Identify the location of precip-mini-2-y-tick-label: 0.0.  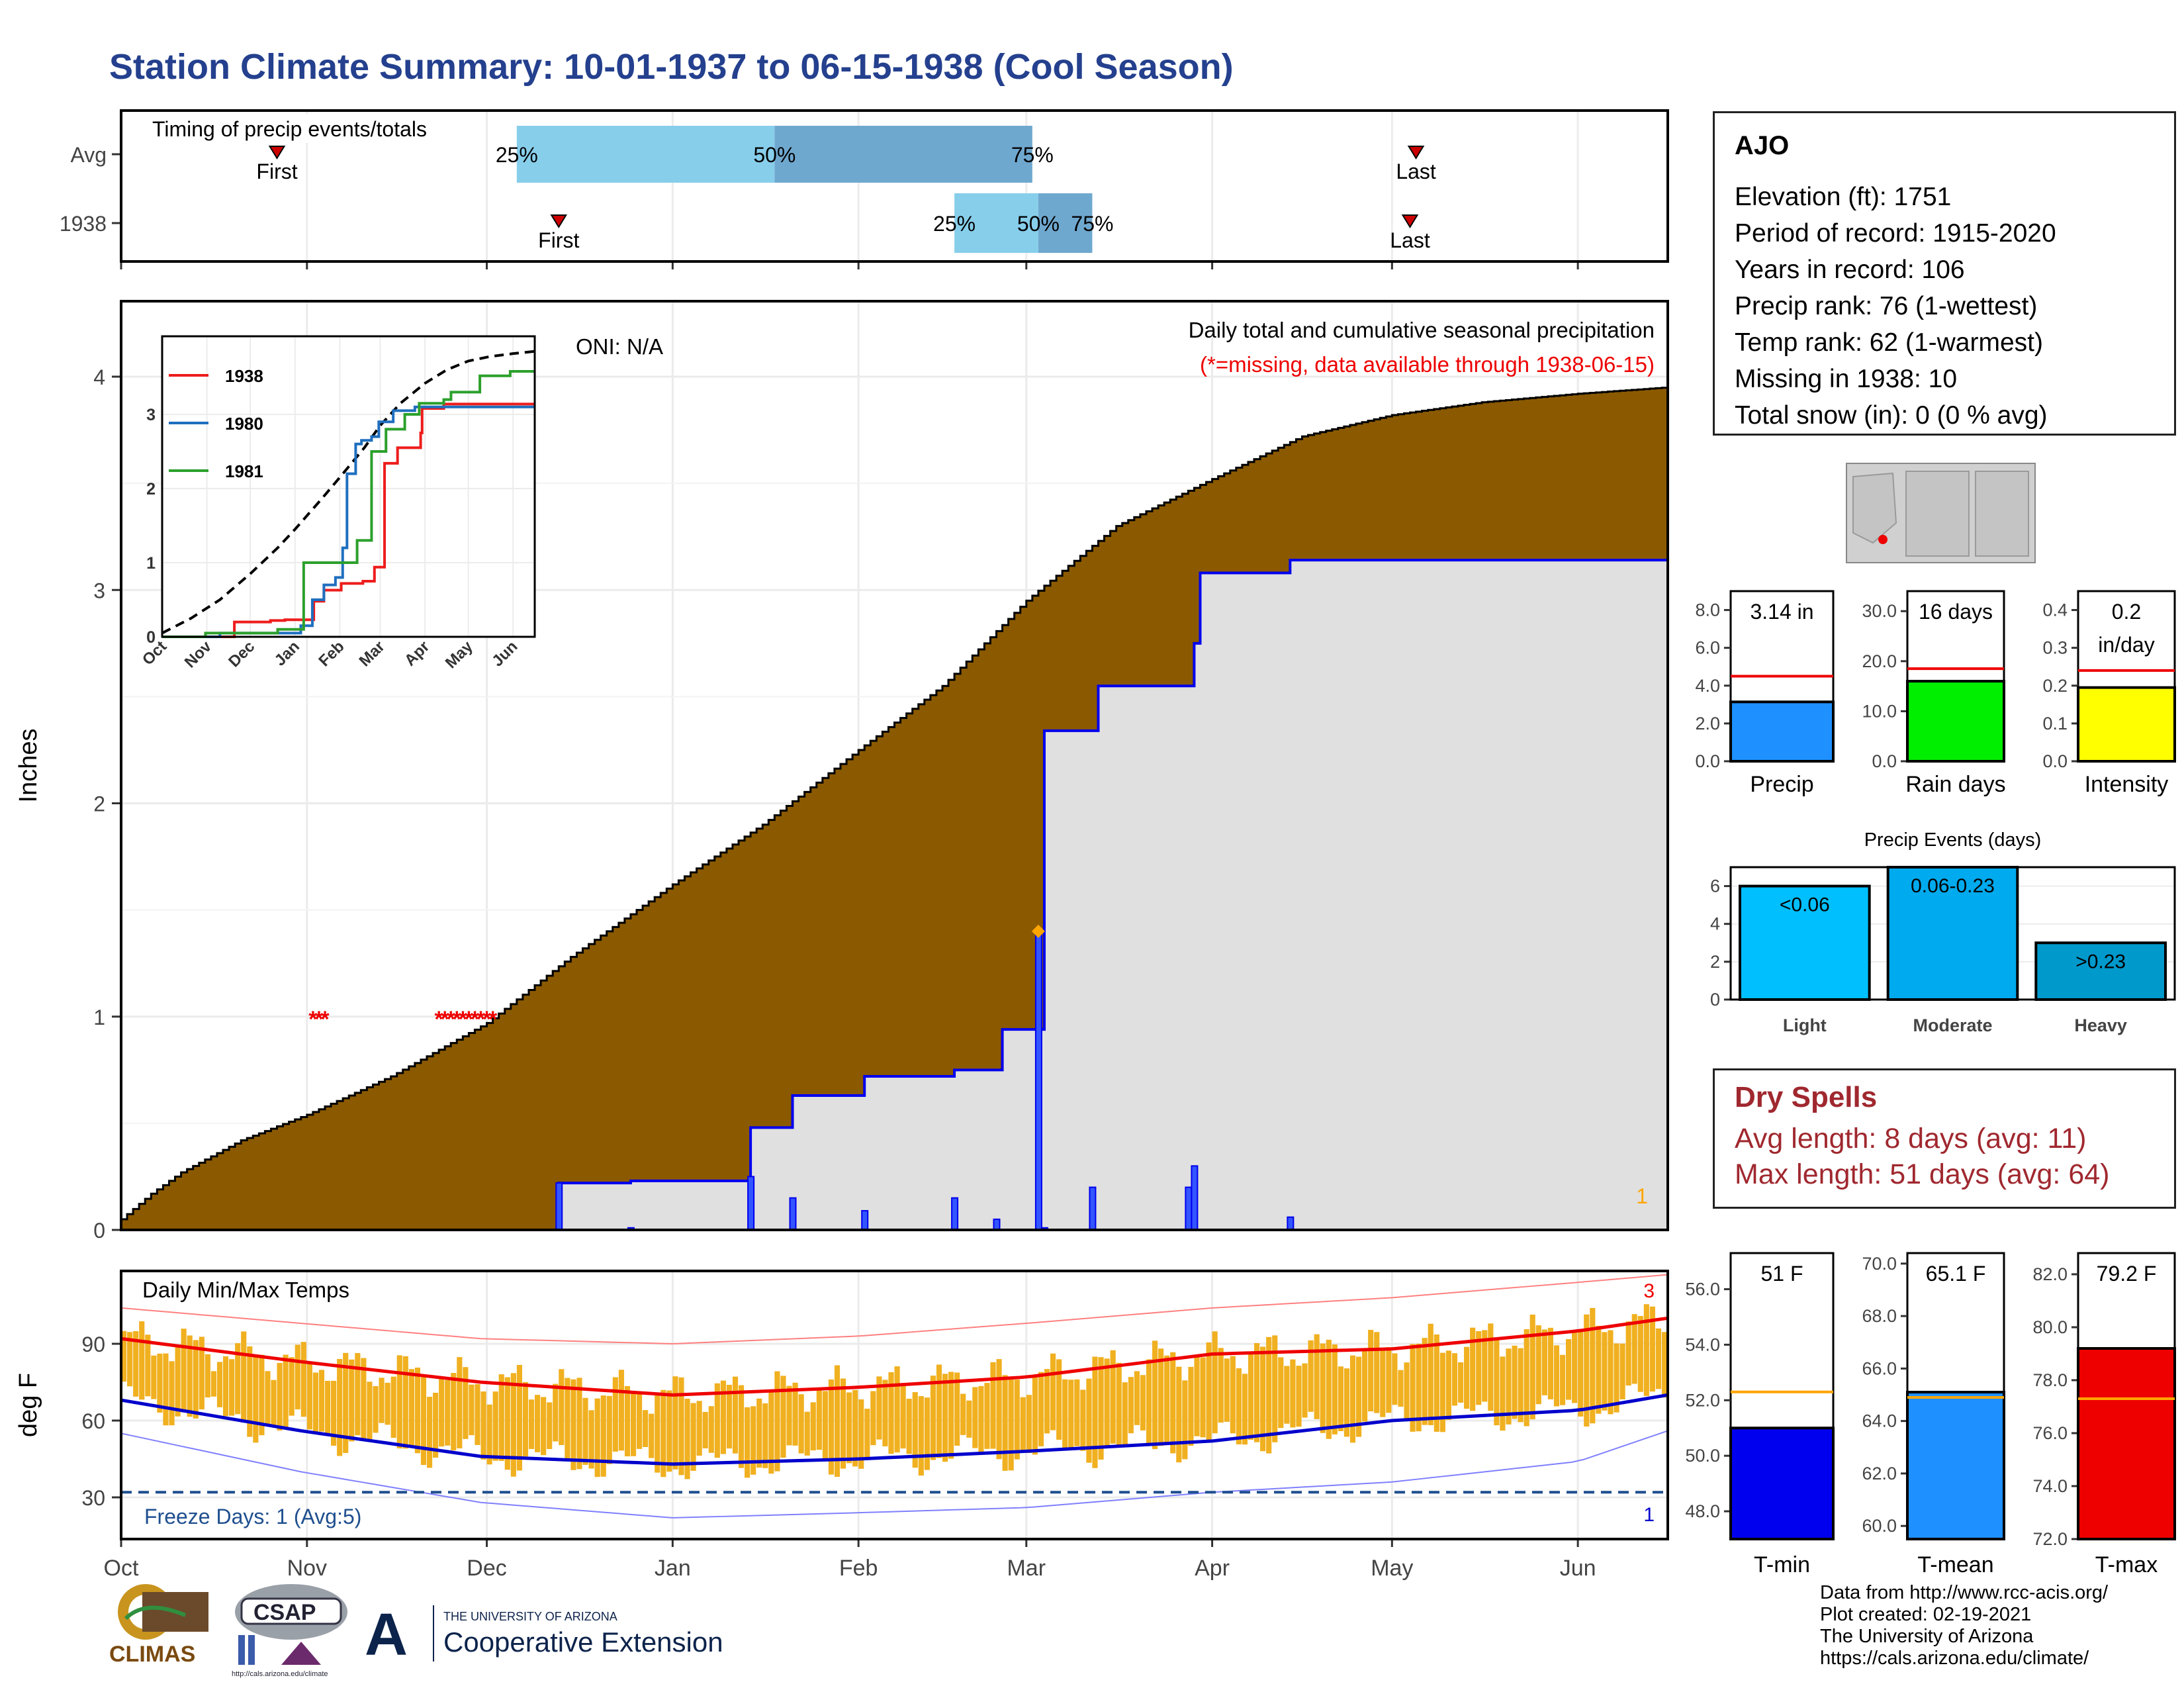
(2055, 761).